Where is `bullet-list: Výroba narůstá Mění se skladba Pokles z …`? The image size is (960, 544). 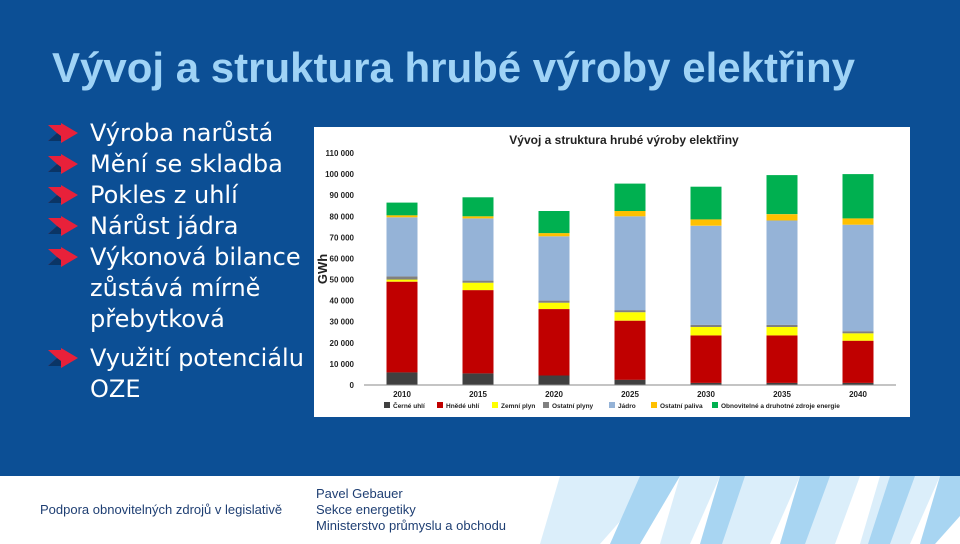
bullet-list: Výroba narůstá Mění se skladba Pokles z … is located at coordinates (180, 261).